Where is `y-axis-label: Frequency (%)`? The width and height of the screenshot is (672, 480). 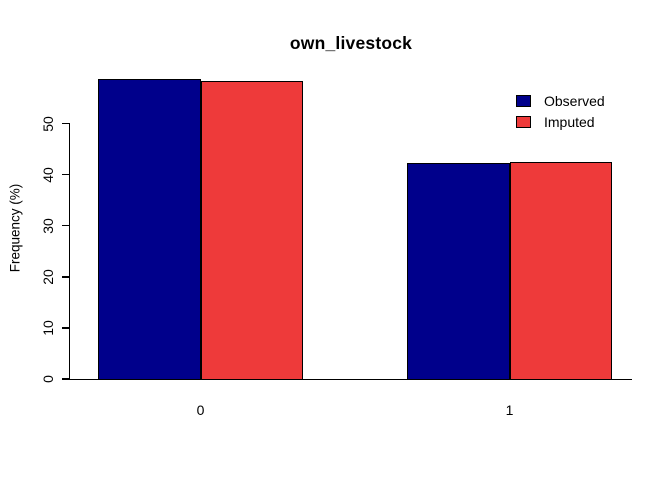 y-axis-label: Frequency (%) is located at coordinates (15, 228).